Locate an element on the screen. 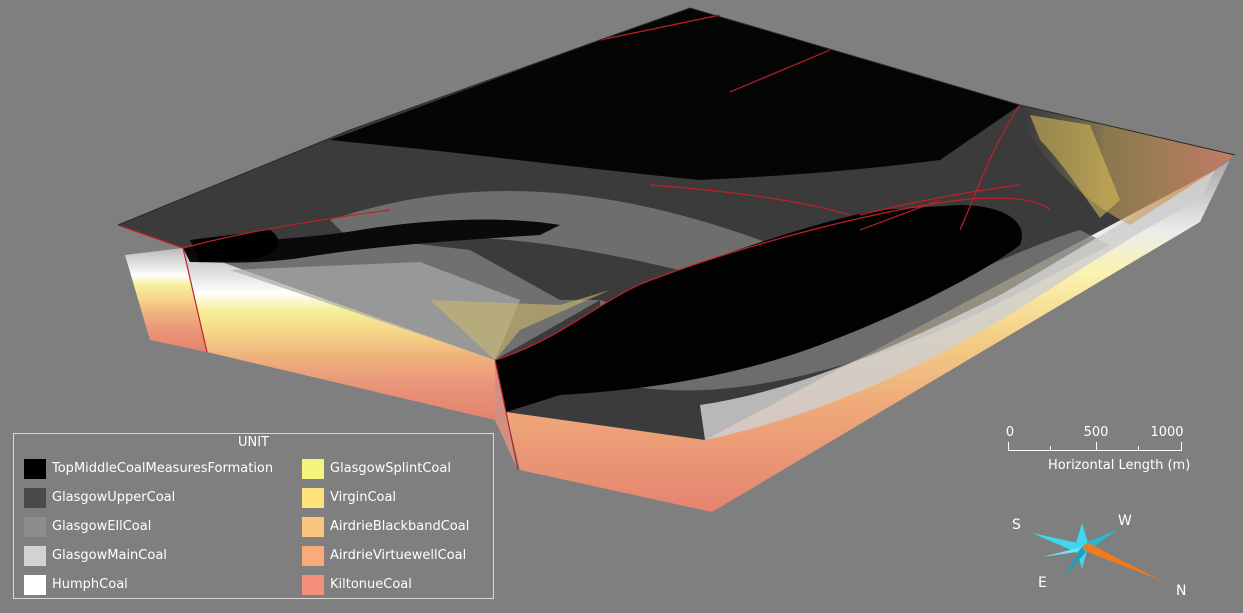 This screenshot has height=613, width=1243. legend-label: TopMiddleCoalMeasuresFormation is located at coordinates (163, 468).